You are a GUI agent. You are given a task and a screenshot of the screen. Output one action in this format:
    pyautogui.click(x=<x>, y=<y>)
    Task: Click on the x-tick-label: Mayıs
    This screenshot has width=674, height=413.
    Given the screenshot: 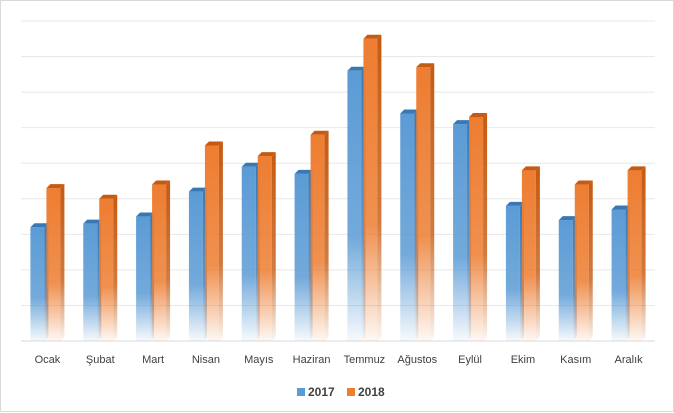 What is the action you would take?
    pyautogui.click(x=259, y=360)
    